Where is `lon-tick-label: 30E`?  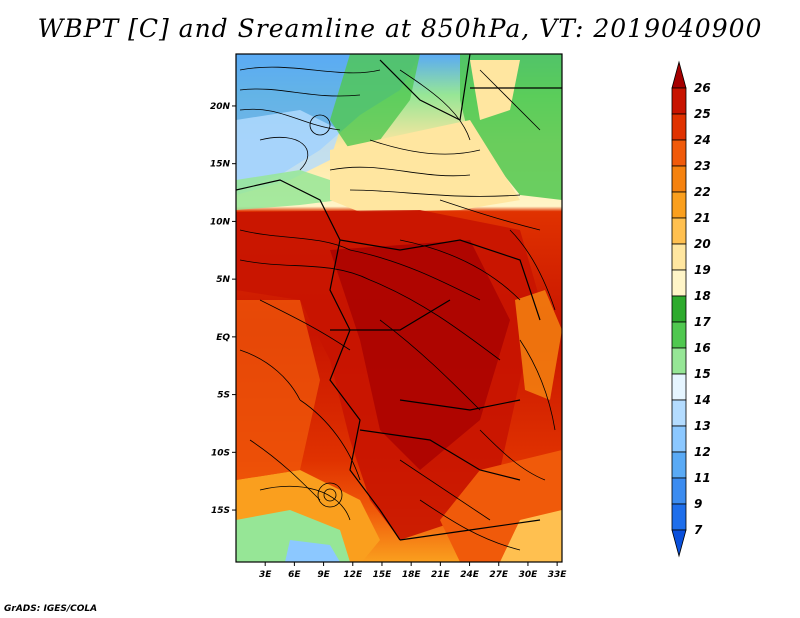 lon-tick-label: 30E is located at coordinates (529, 575).